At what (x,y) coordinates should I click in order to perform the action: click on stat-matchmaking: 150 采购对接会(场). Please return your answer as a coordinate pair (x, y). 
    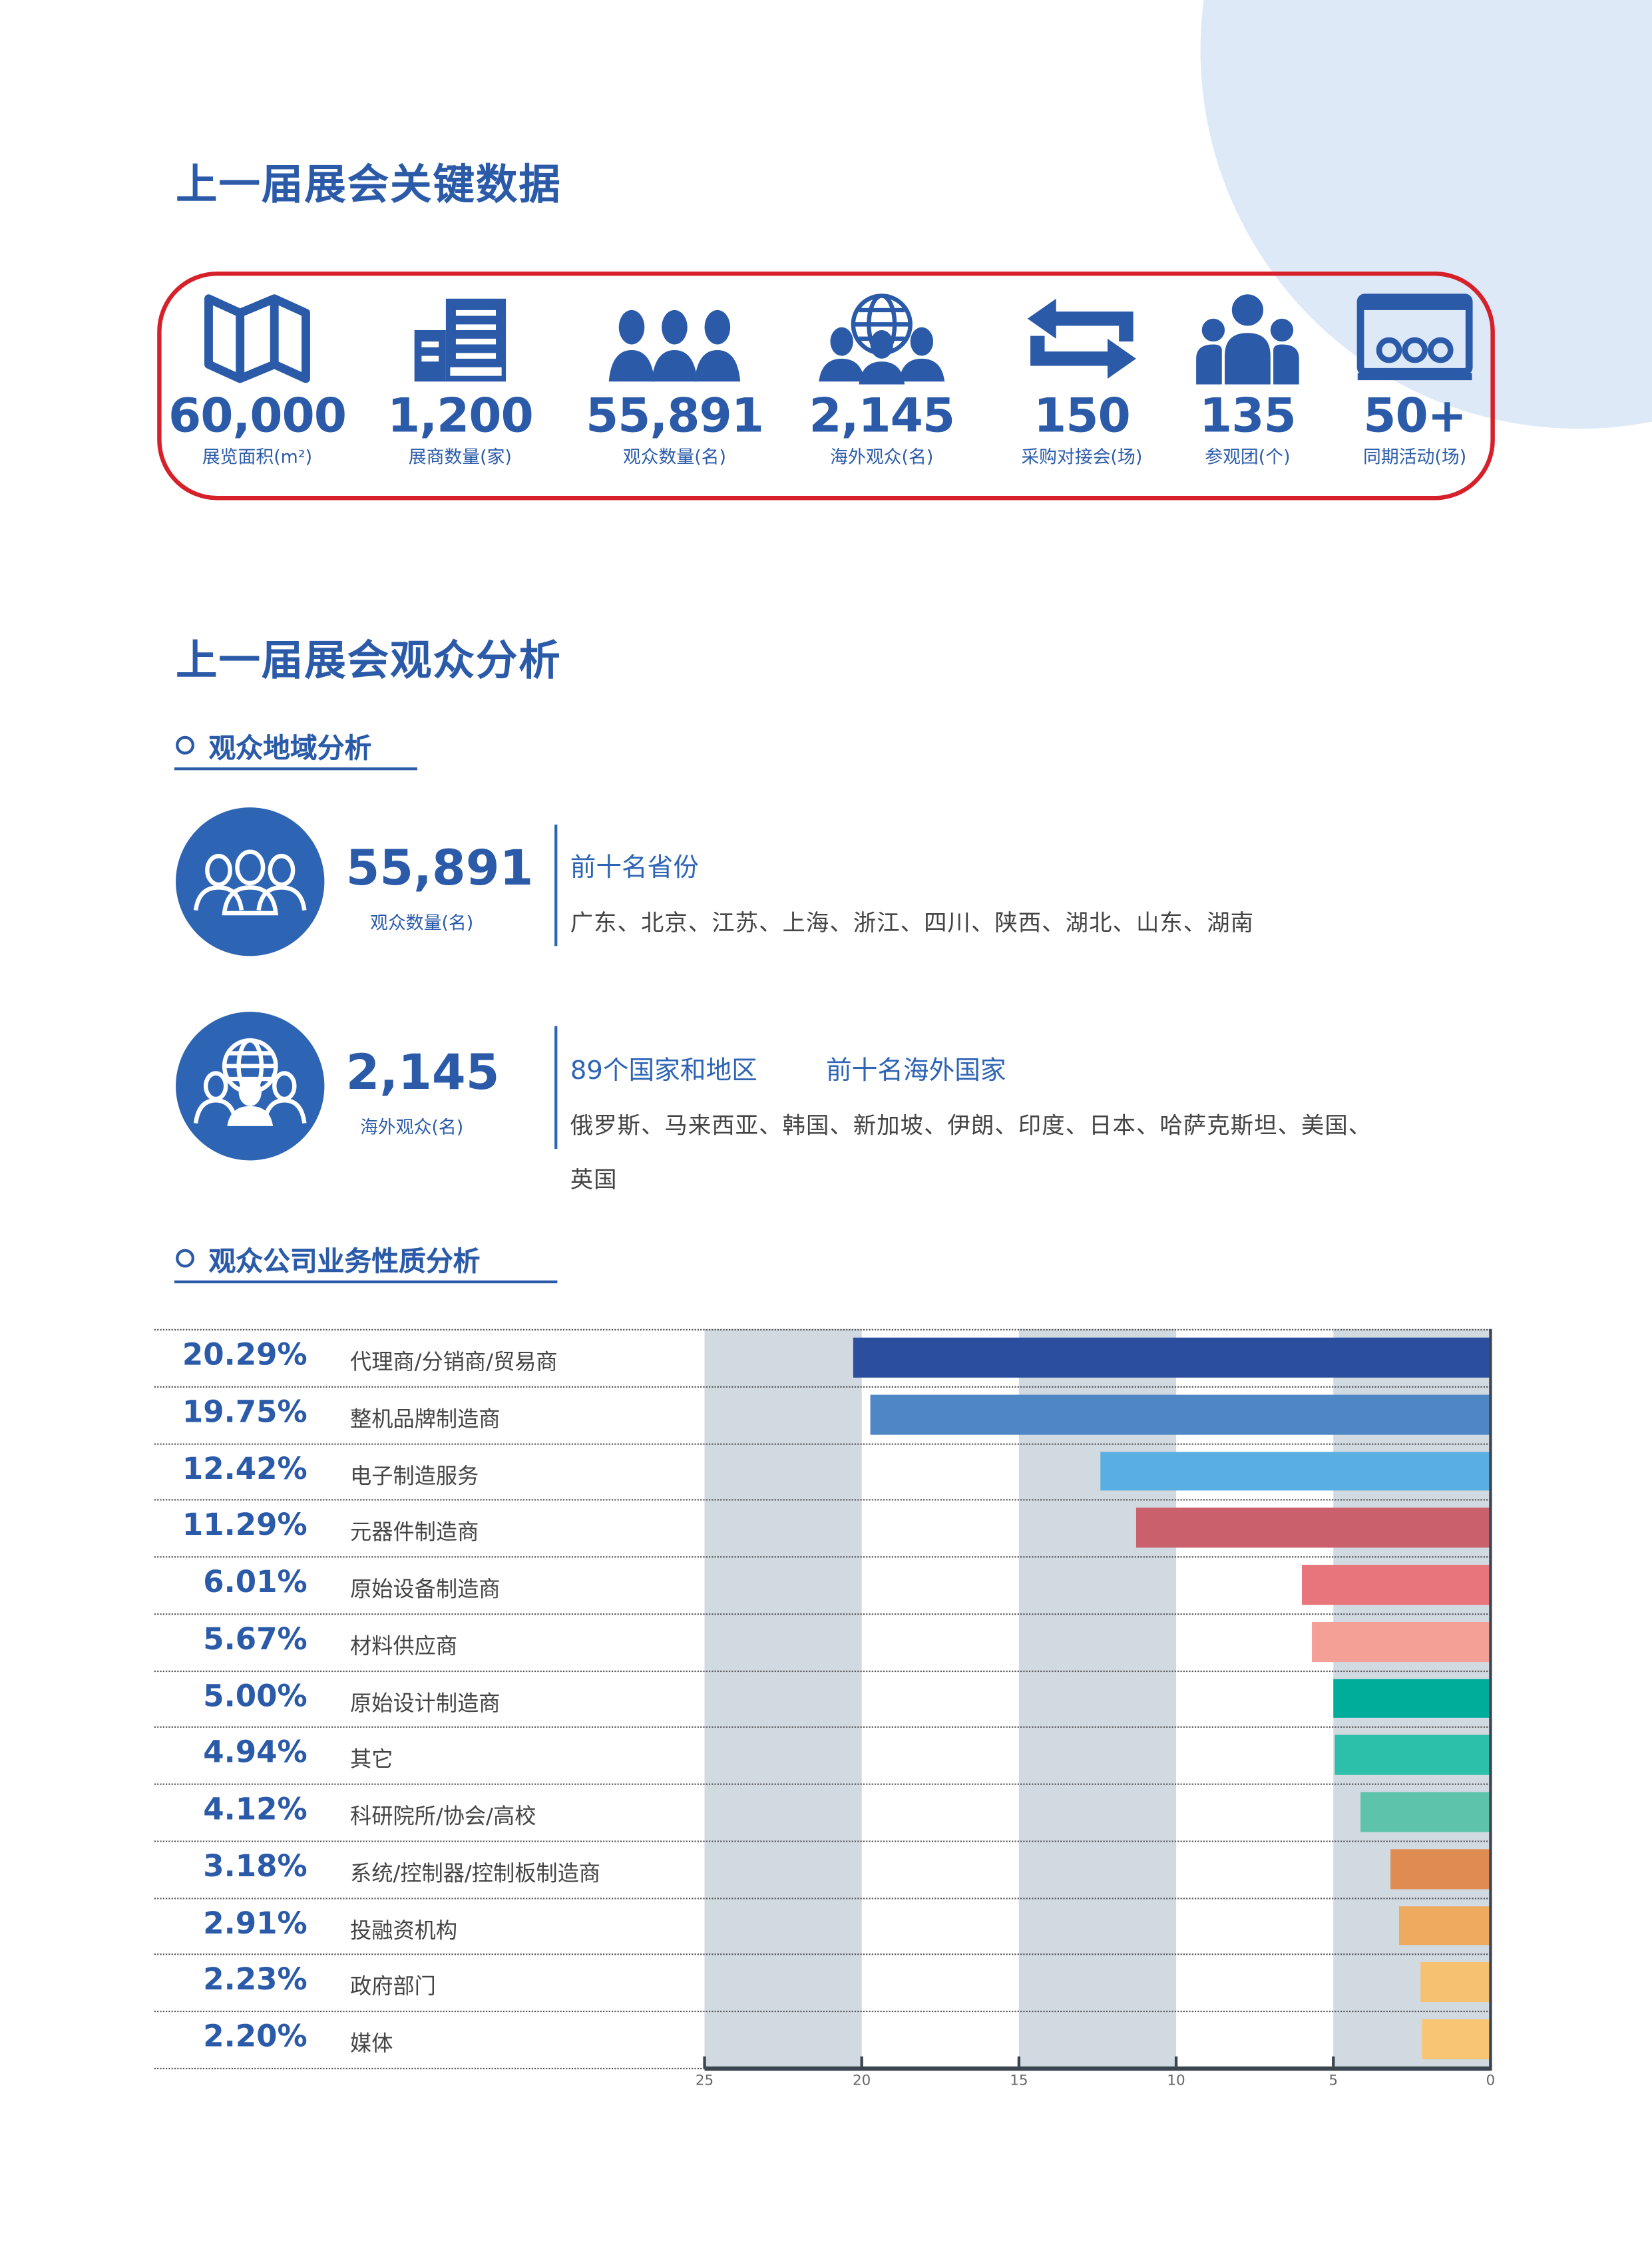
    Looking at the image, I should click on (1082, 382).